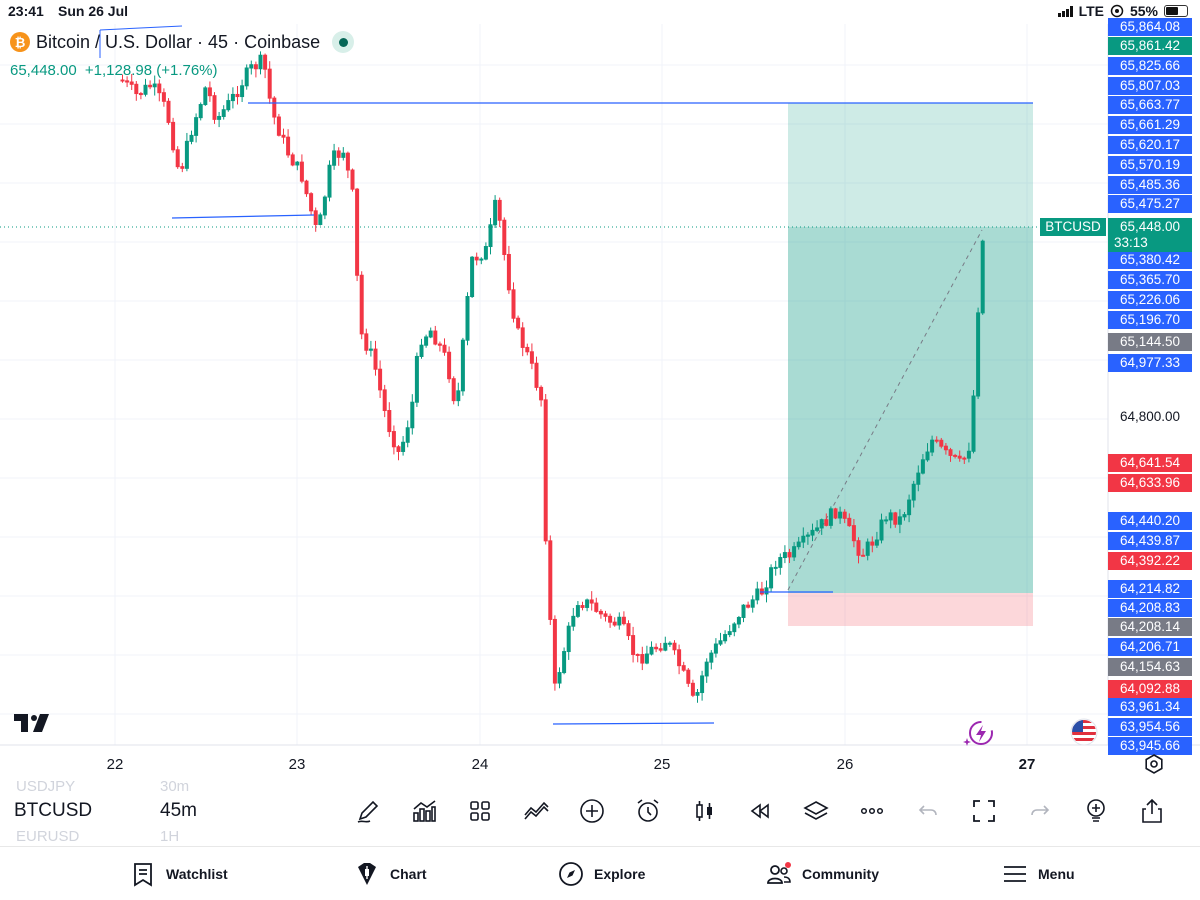  What do you see at coordinates (390, 873) in the screenshot?
I see `nav-chart: Chart` at bounding box center [390, 873].